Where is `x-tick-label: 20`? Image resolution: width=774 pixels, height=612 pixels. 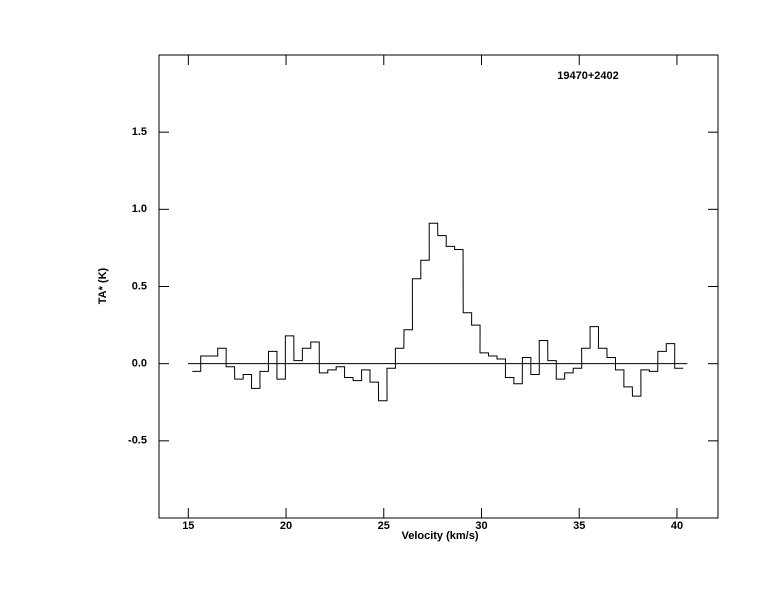
x-tick-label: 20 is located at coordinates (286, 526).